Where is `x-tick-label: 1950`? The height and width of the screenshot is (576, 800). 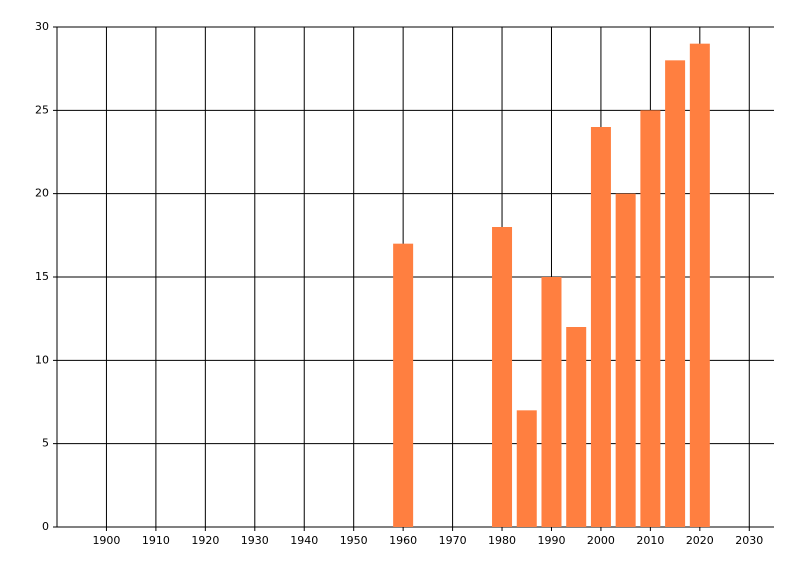 x-tick-label: 1950 is located at coordinates (354, 540).